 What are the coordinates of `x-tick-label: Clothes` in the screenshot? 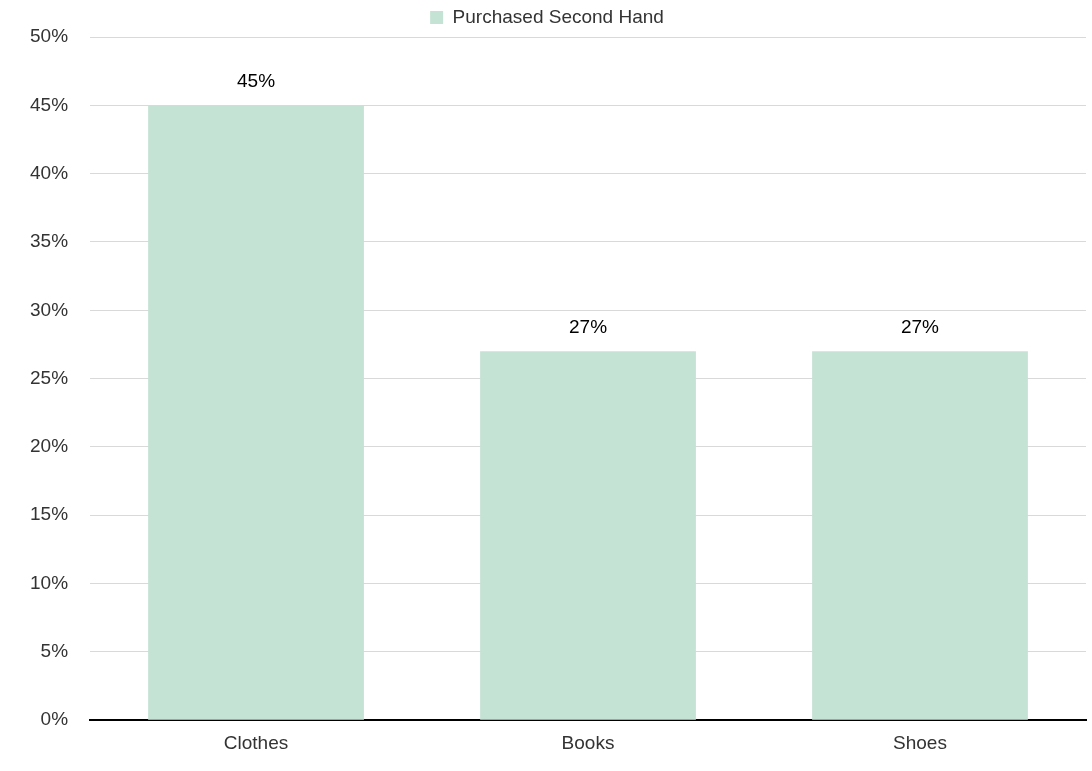 It's located at (256, 742).